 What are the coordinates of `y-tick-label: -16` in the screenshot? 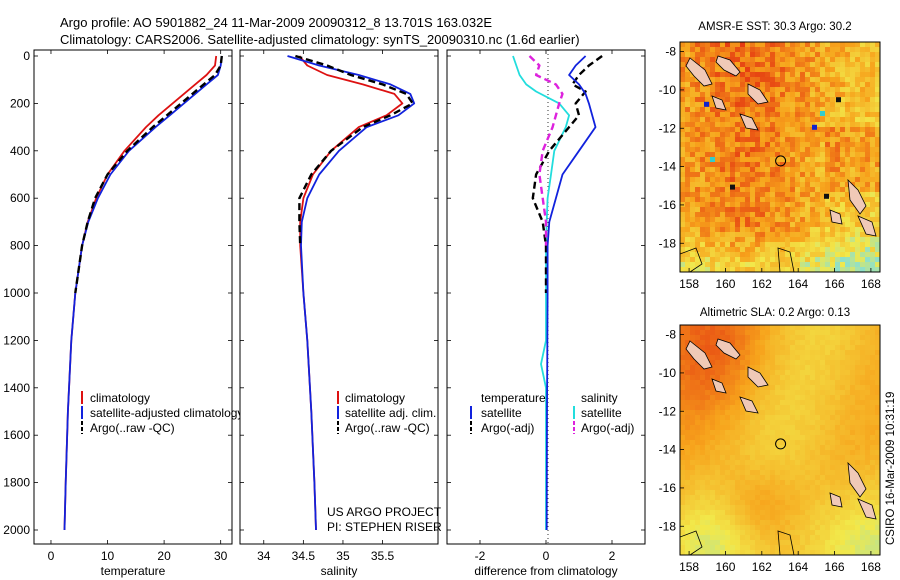 It's located at (668, 205).